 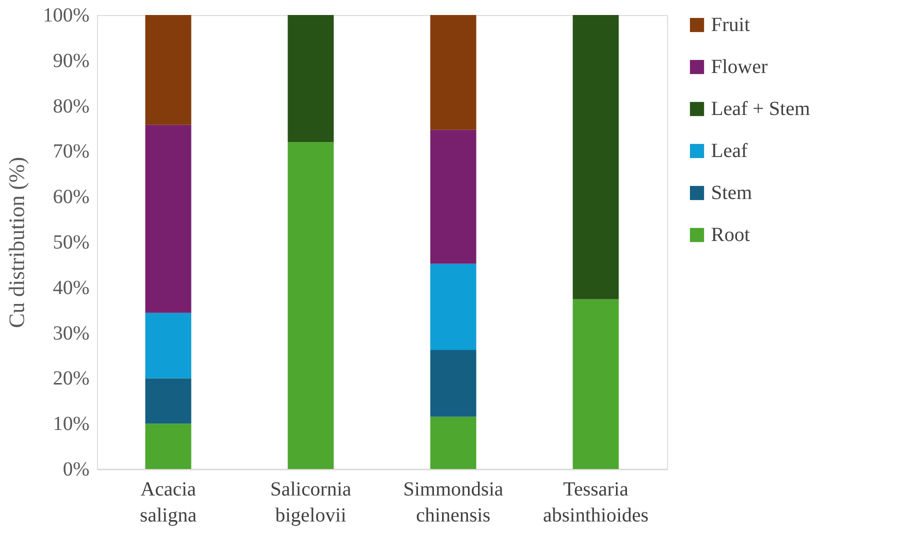 What do you see at coordinates (730, 25) in the screenshot?
I see `legend-label: Fruit` at bounding box center [730, 25].